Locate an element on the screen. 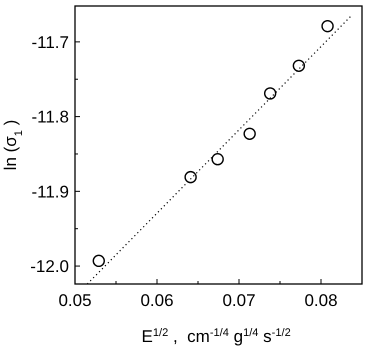 This screenshot has height=354, width=389. x-tick-label: 0.06 is located at coordinates (157, 300).